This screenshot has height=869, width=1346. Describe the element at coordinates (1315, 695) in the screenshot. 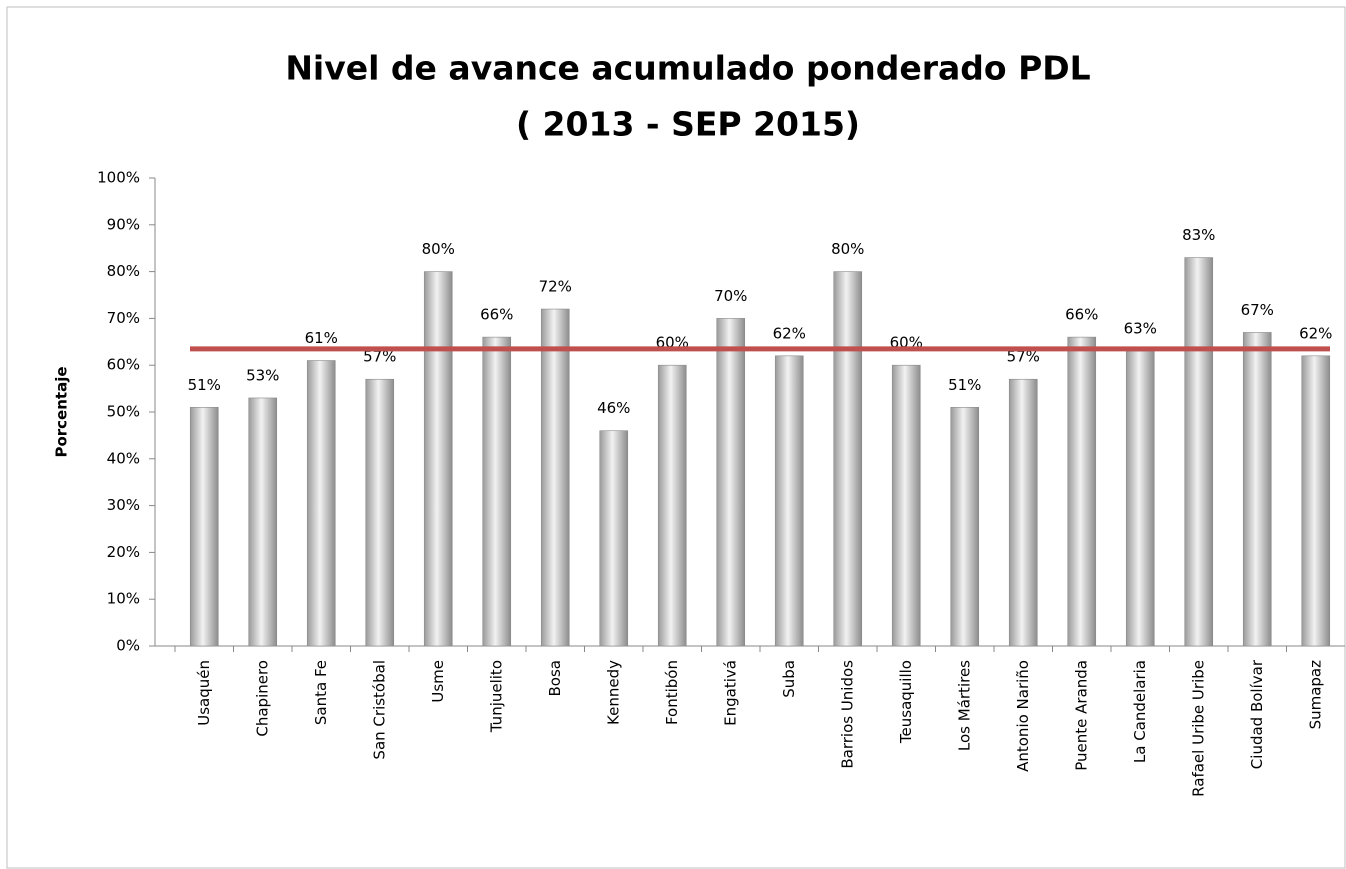

I see `x-tick-label: Sumapaz` at that location.